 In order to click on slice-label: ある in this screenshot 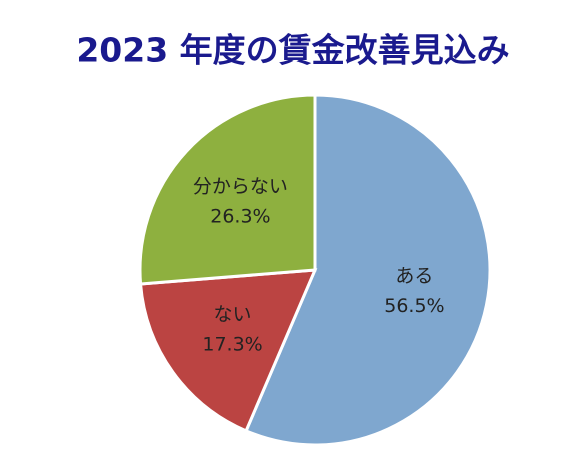, I will do `click(414, 276)`.